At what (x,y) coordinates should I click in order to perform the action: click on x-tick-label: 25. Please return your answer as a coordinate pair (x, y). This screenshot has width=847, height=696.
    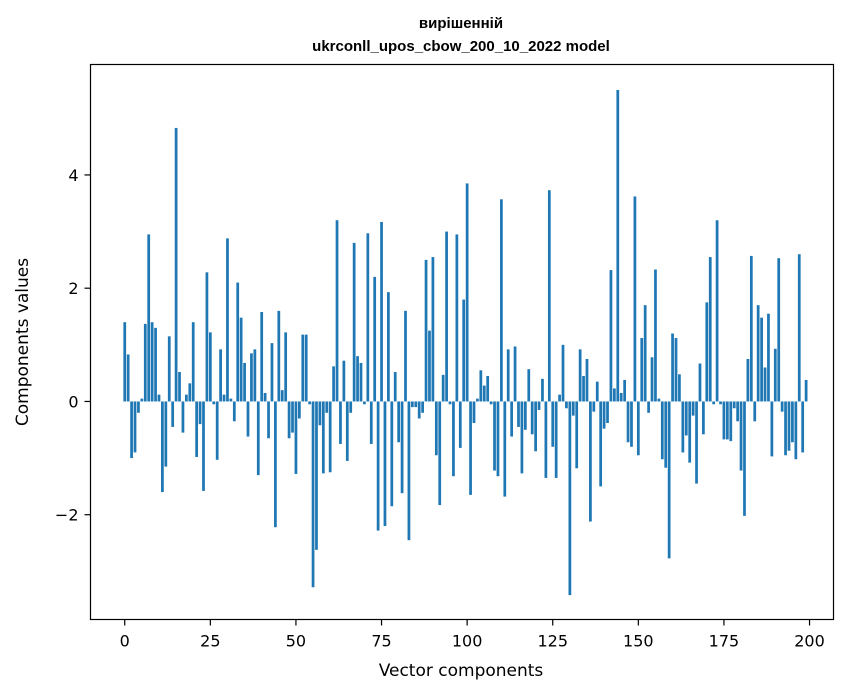
    Looking at the image, I should click on (210, 641).